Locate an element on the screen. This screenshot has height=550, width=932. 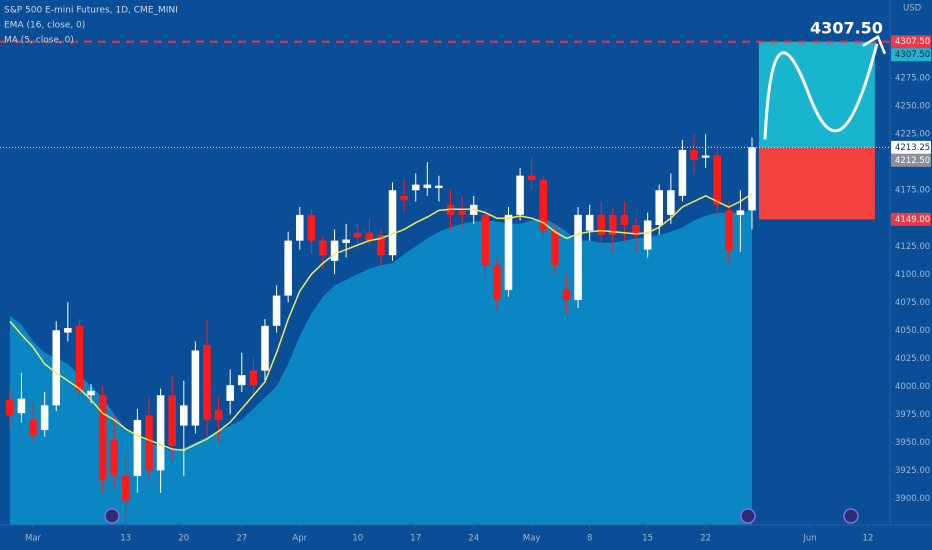
target-label: 4307.50 is located at coordinates (846, 28).